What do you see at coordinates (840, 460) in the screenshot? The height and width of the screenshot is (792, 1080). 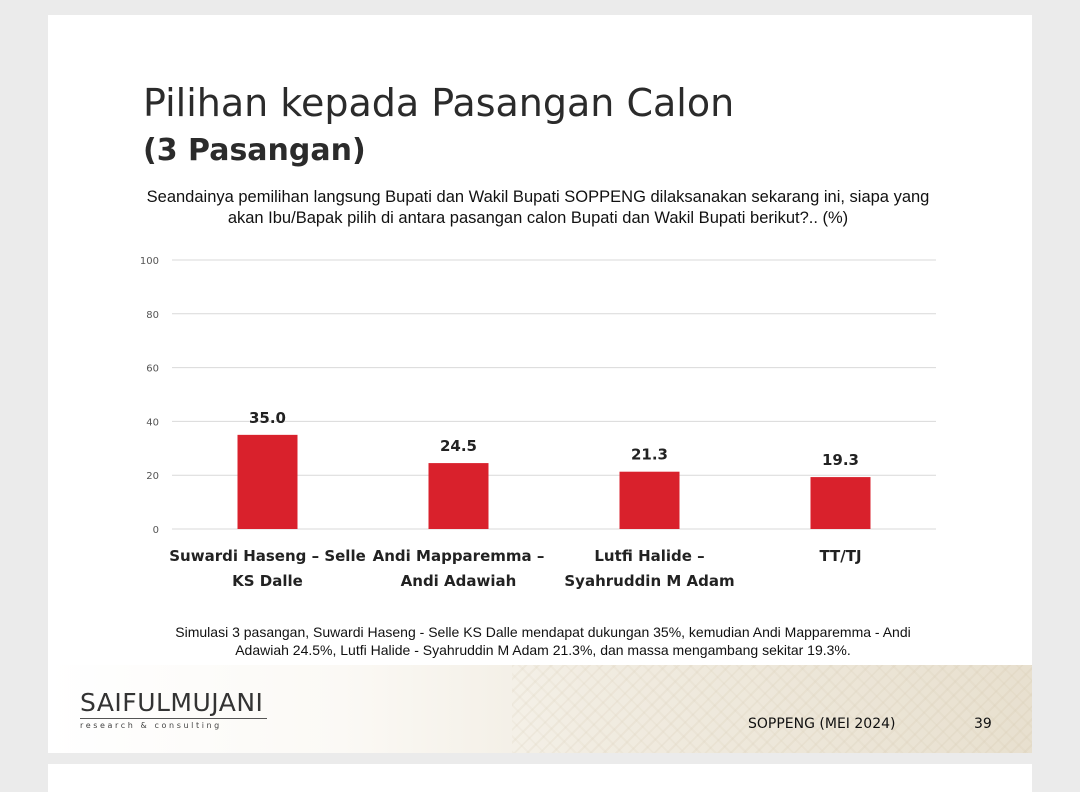 I see `data-label: 19.3` at bounding box center [840, 460].